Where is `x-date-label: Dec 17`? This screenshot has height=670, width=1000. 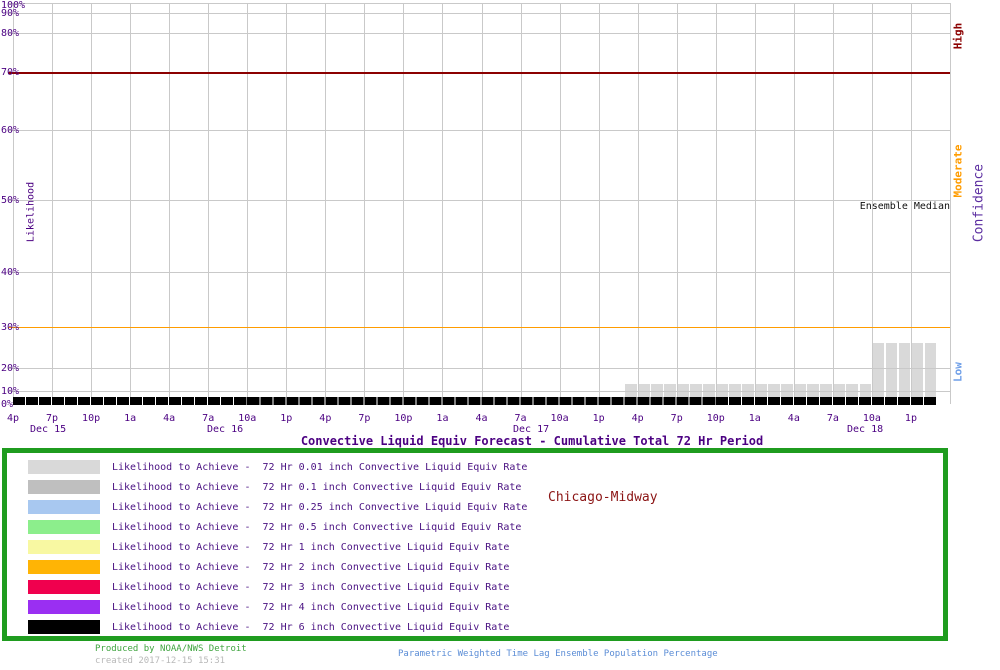 x-date-label: Dec 17 is located at coordinates (531, 429).